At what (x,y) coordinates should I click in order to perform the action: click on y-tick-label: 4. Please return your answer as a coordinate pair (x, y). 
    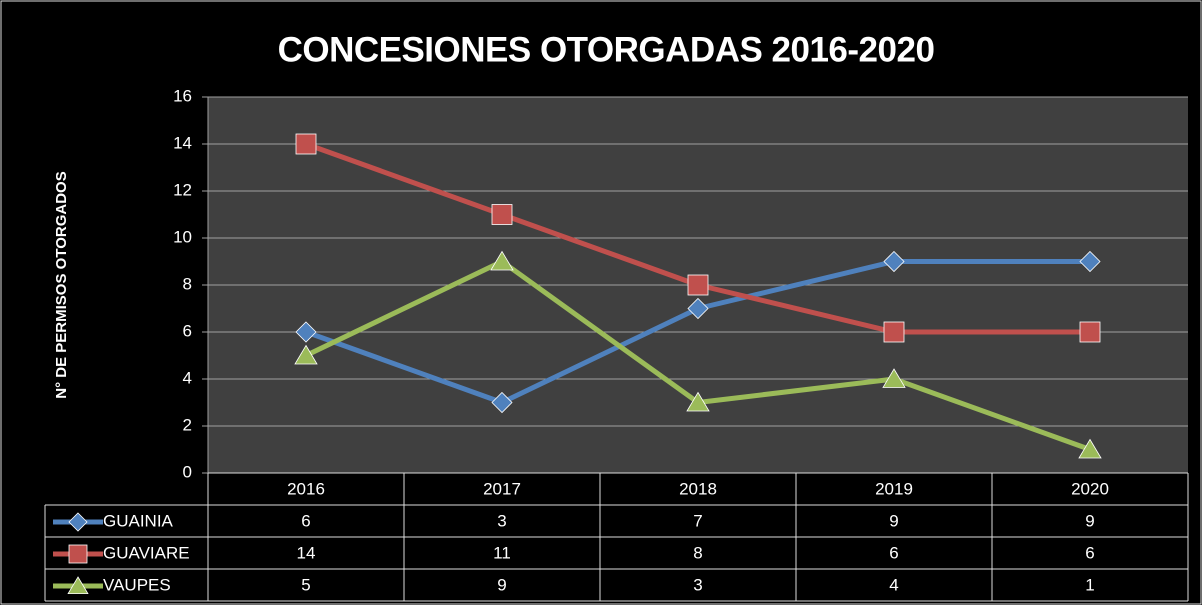
    Looking at the image, I should click on (187, 377).